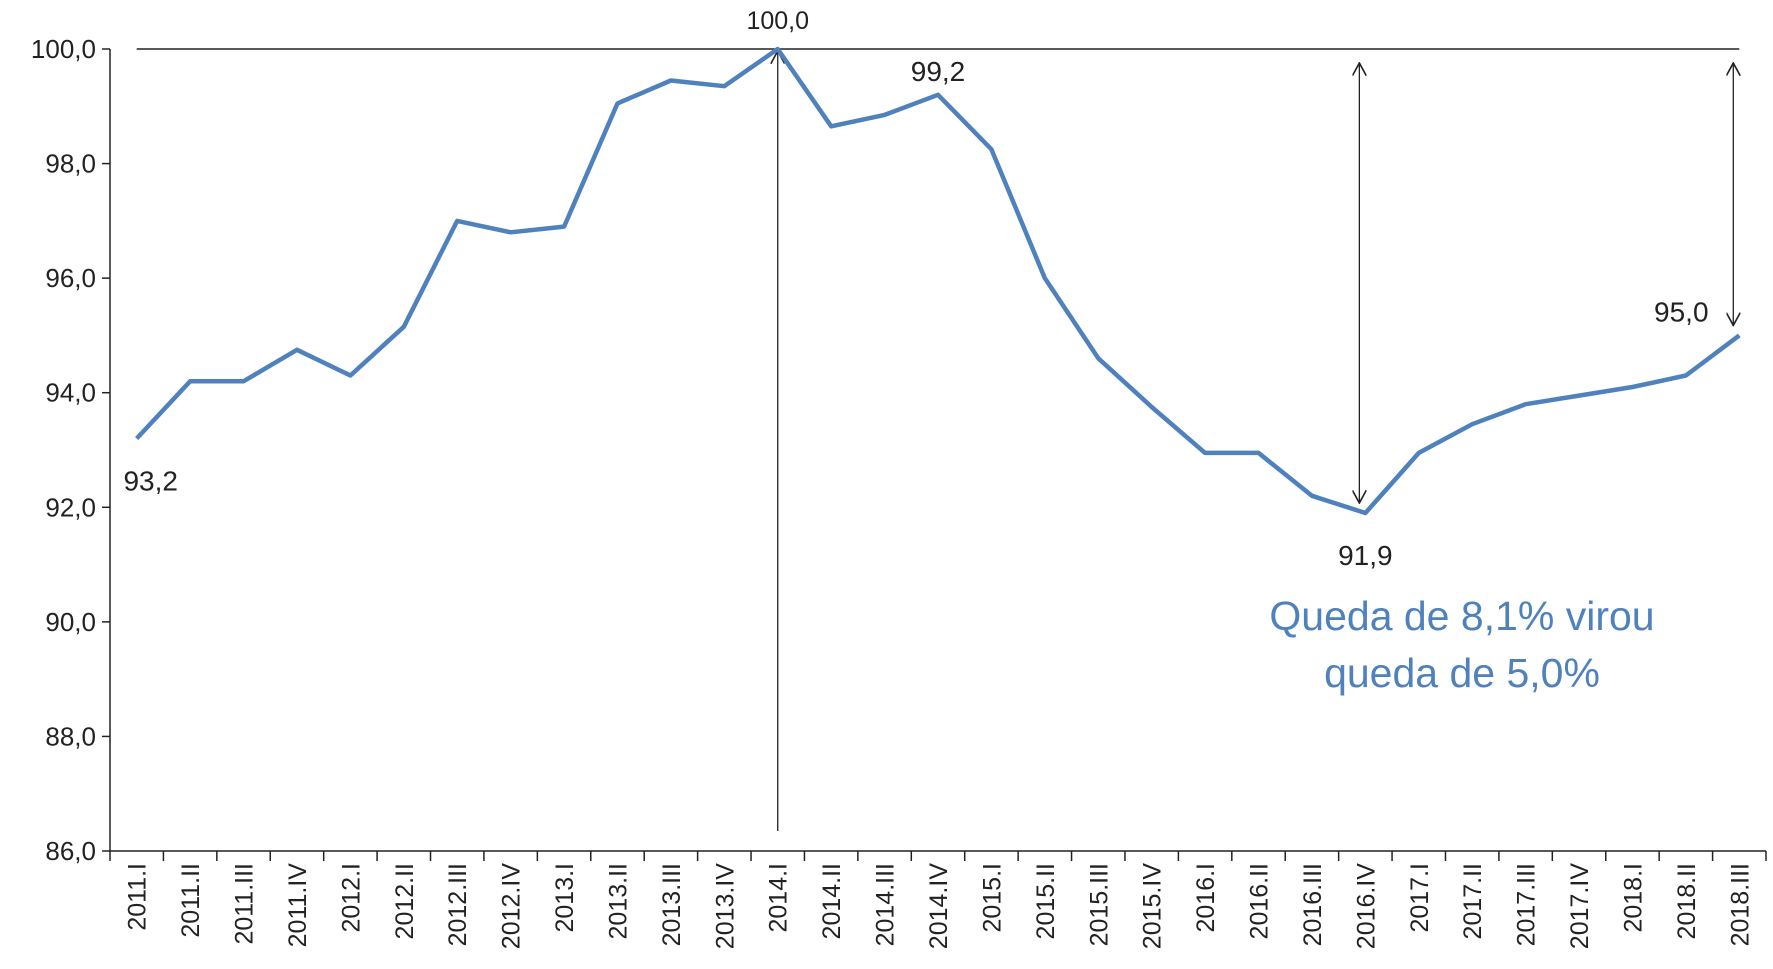 The width and height of the screenshot is (1773, 969). Describe the element at coordinates (70, 851) in the screenshot. I see `y-tick-label: 86,0` at that location.